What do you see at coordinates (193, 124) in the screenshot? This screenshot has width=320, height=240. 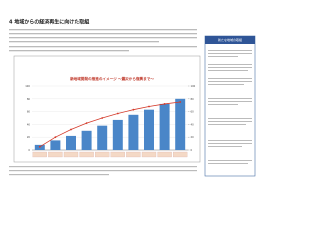 I see `y2-tick-label: 40` at bounding box center [193, 124].